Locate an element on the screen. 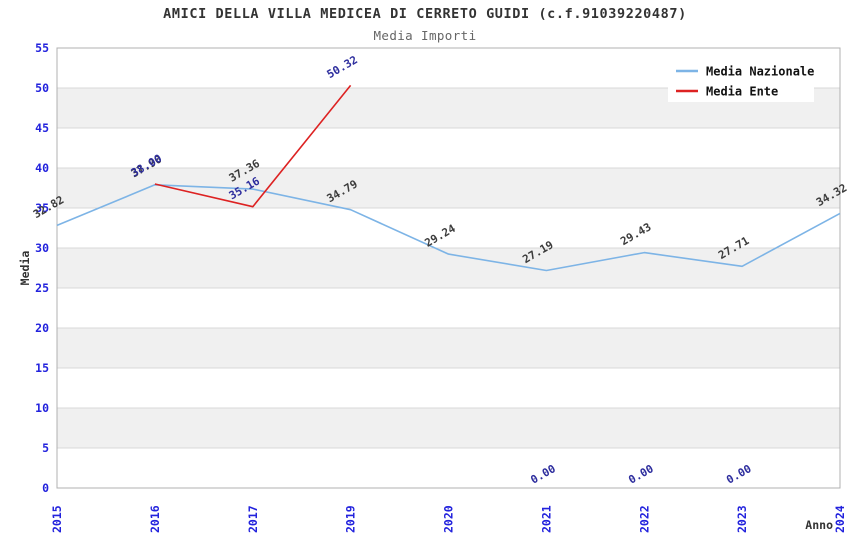 The height and width of the screenshot is (550, 850). x-tick-label: 2020 is located at coordinates (449, 519).